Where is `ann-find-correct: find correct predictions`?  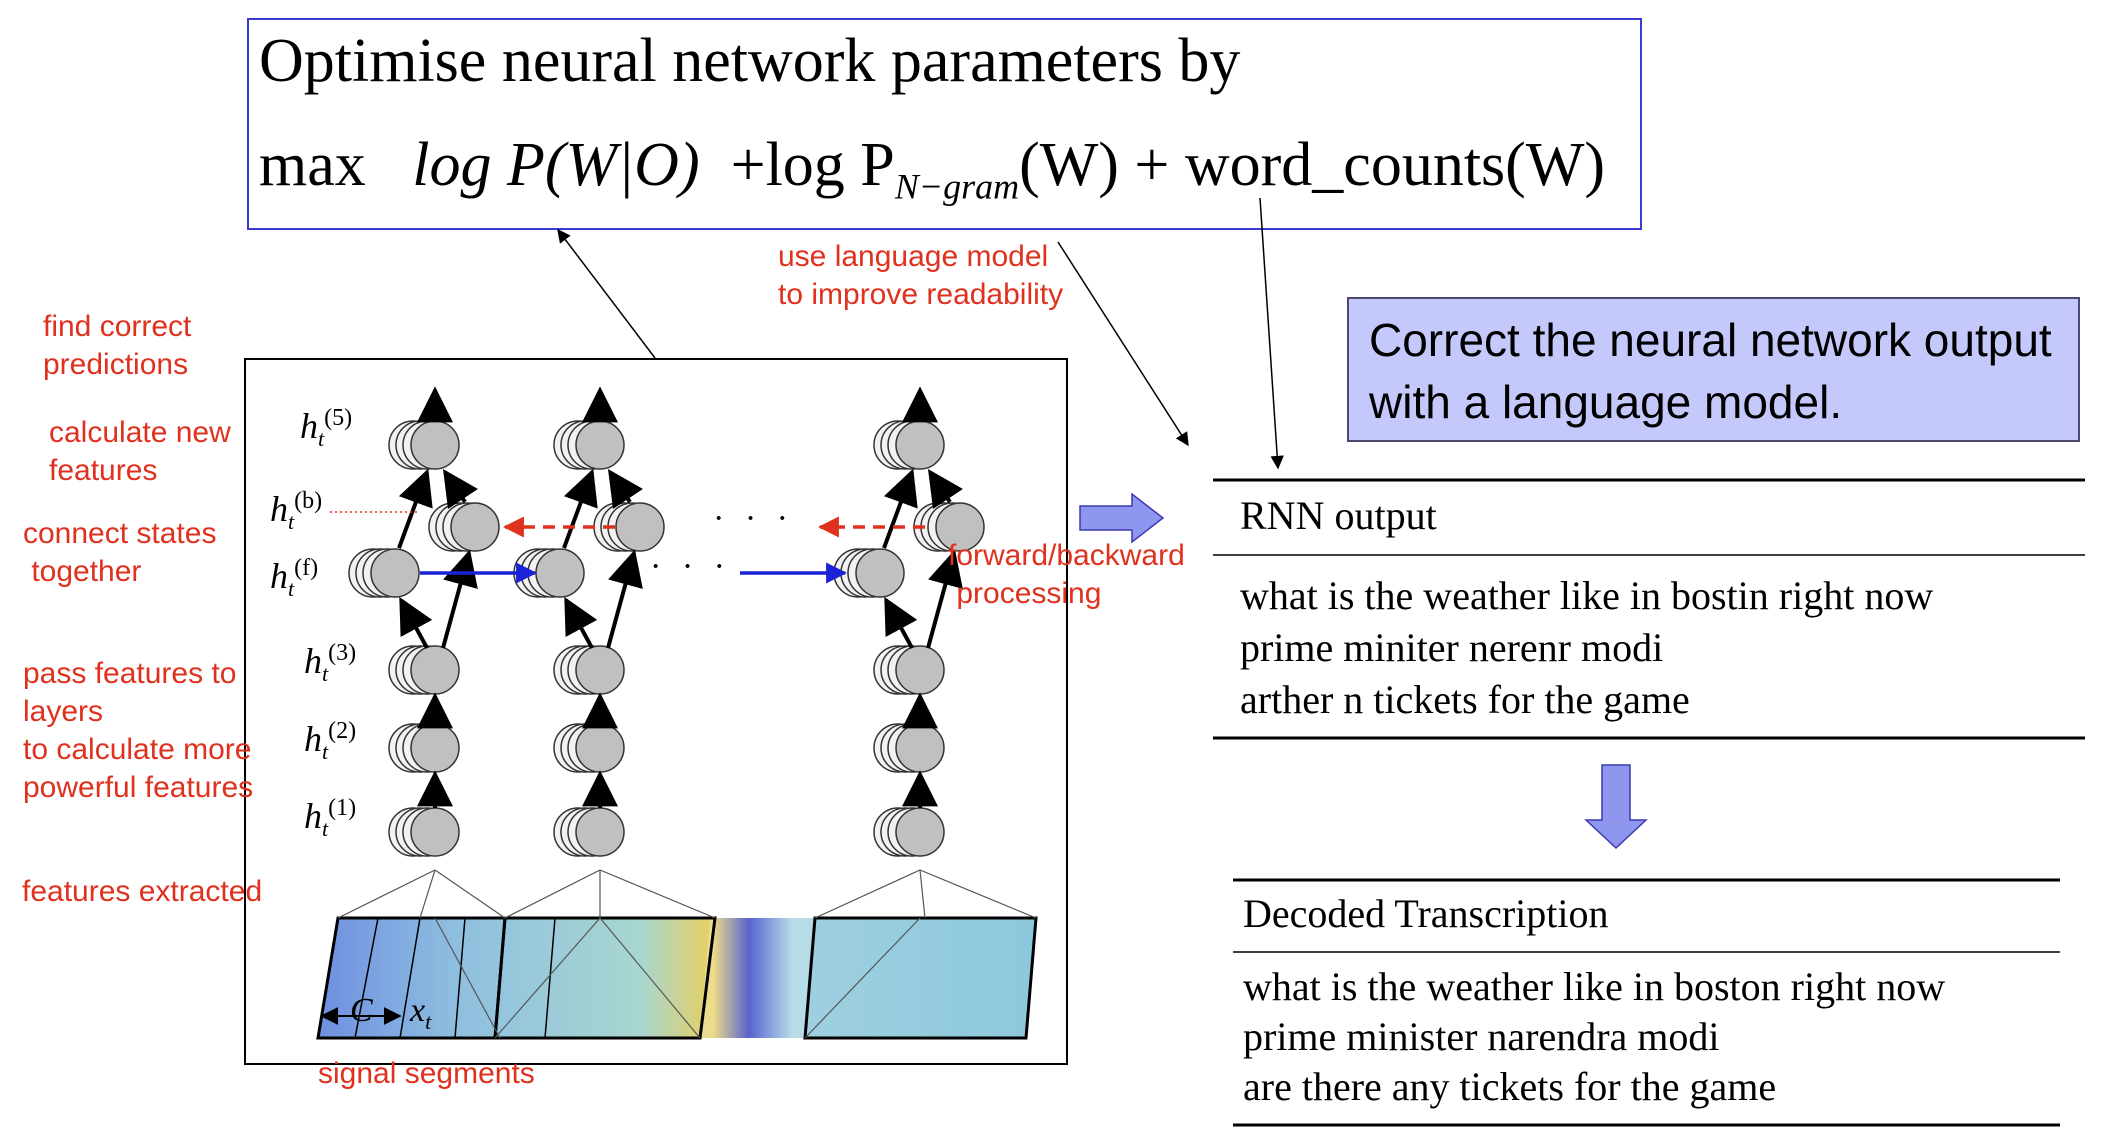 ann-find-correct: find correct predictions is located at coordinates (117, 345).